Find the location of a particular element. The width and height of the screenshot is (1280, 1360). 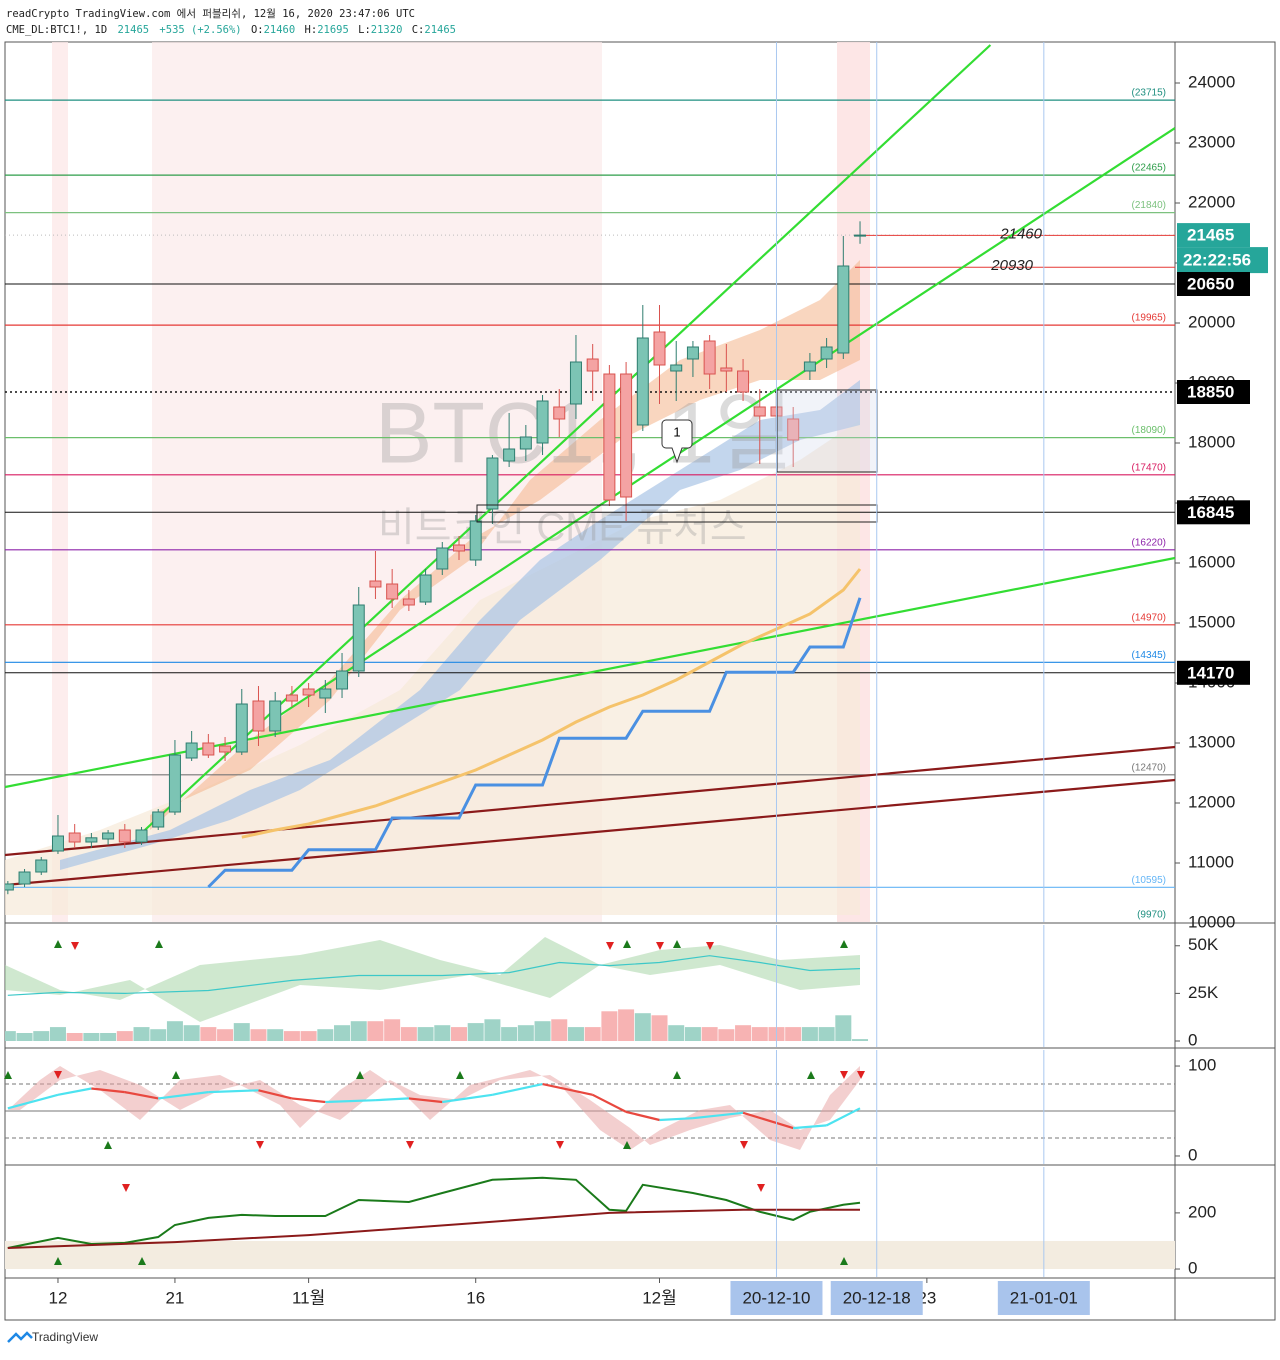

y-tick-label: 0 is located at coordinates (1192, 1154).